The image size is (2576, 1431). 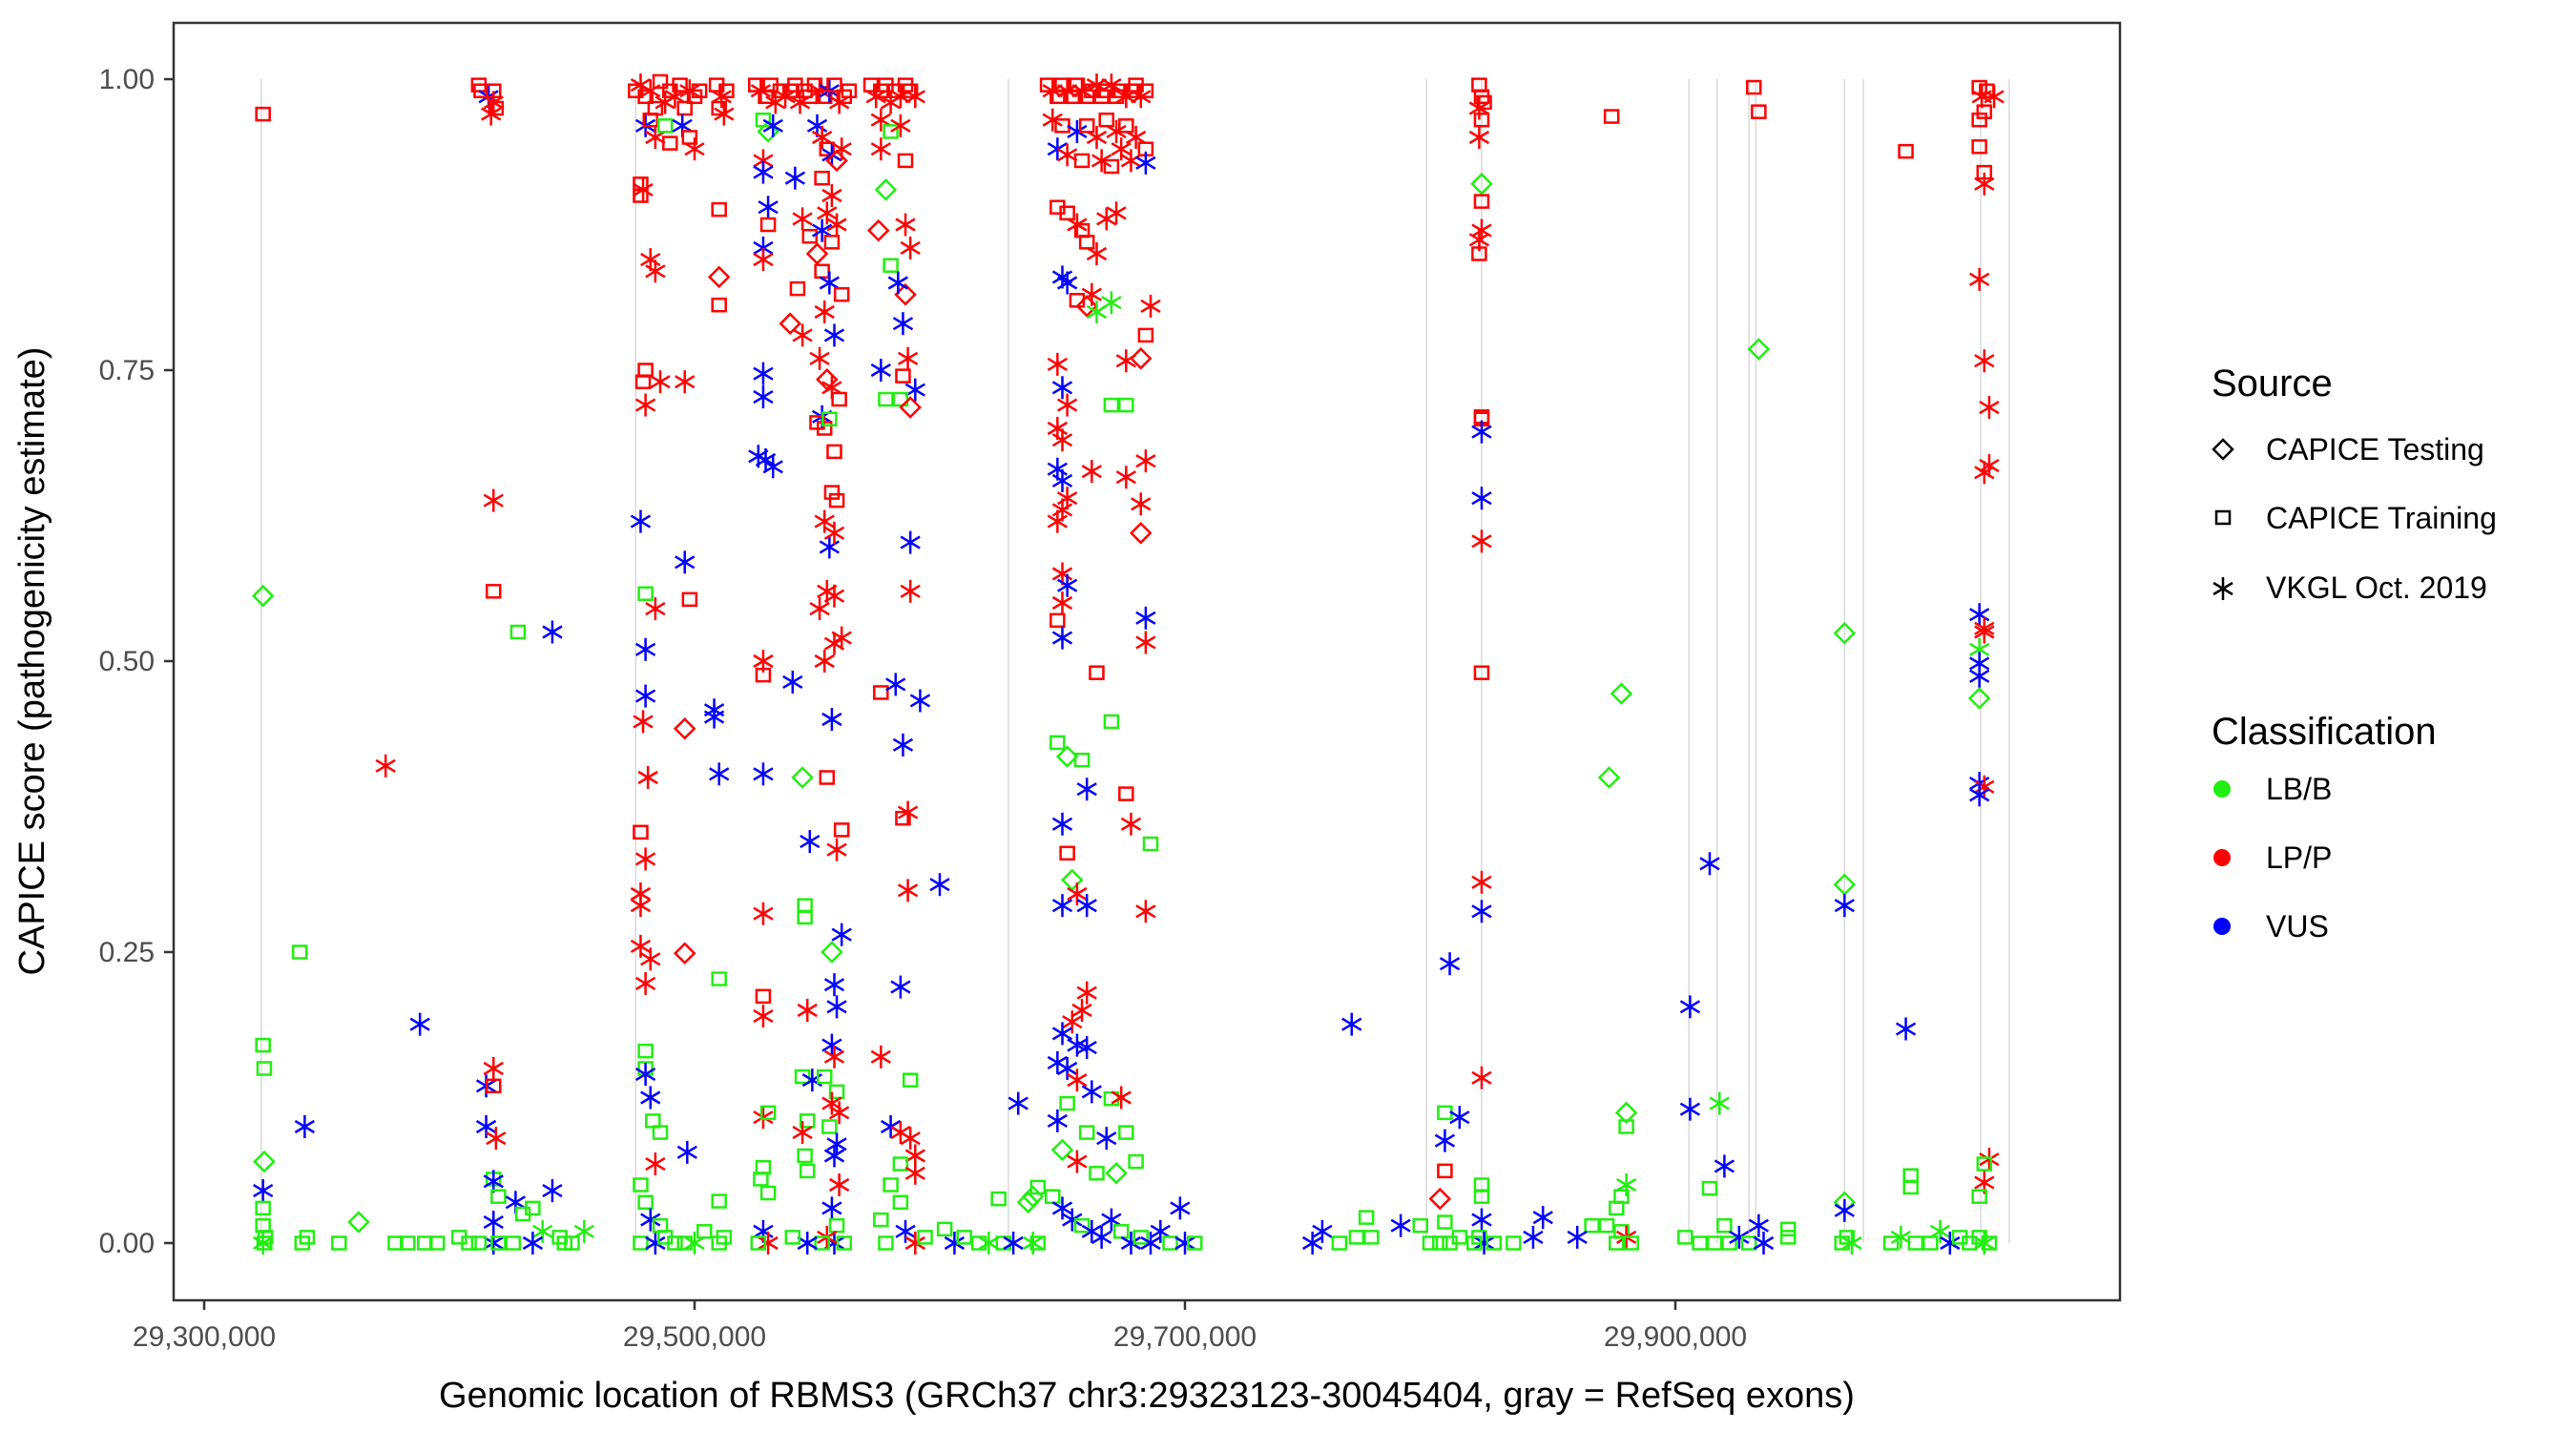 I want to click on legend-source-title: Source, so click(x=2272, y=383).